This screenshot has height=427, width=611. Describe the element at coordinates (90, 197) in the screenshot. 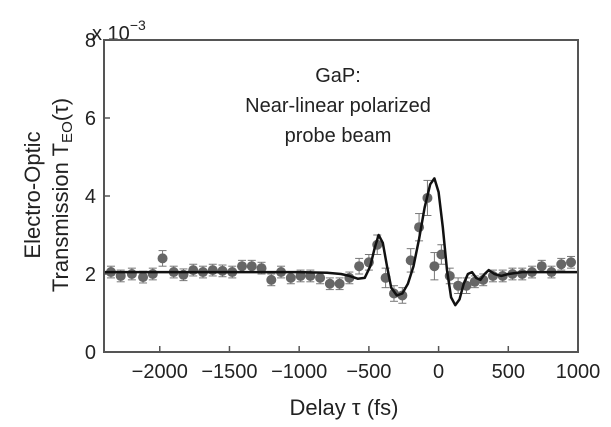

I see `y-tick-label: 4` at that location.